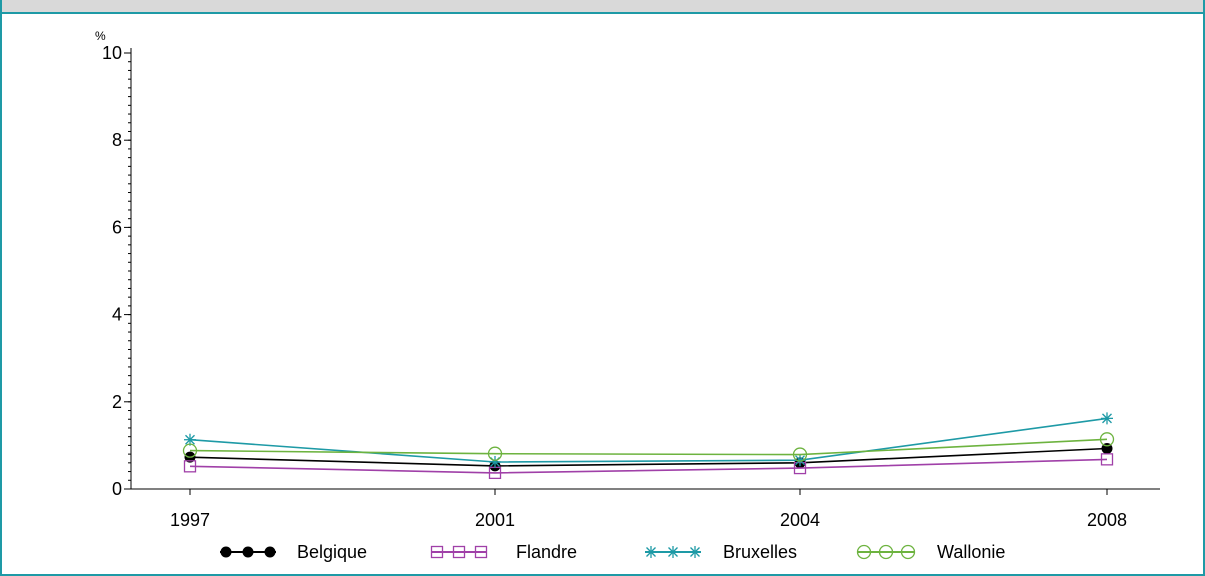 The image size is (1205, 576). Describe the element at coordinates (332, 552) in the screenshot. I see `legend-label: Belgique` at that location.